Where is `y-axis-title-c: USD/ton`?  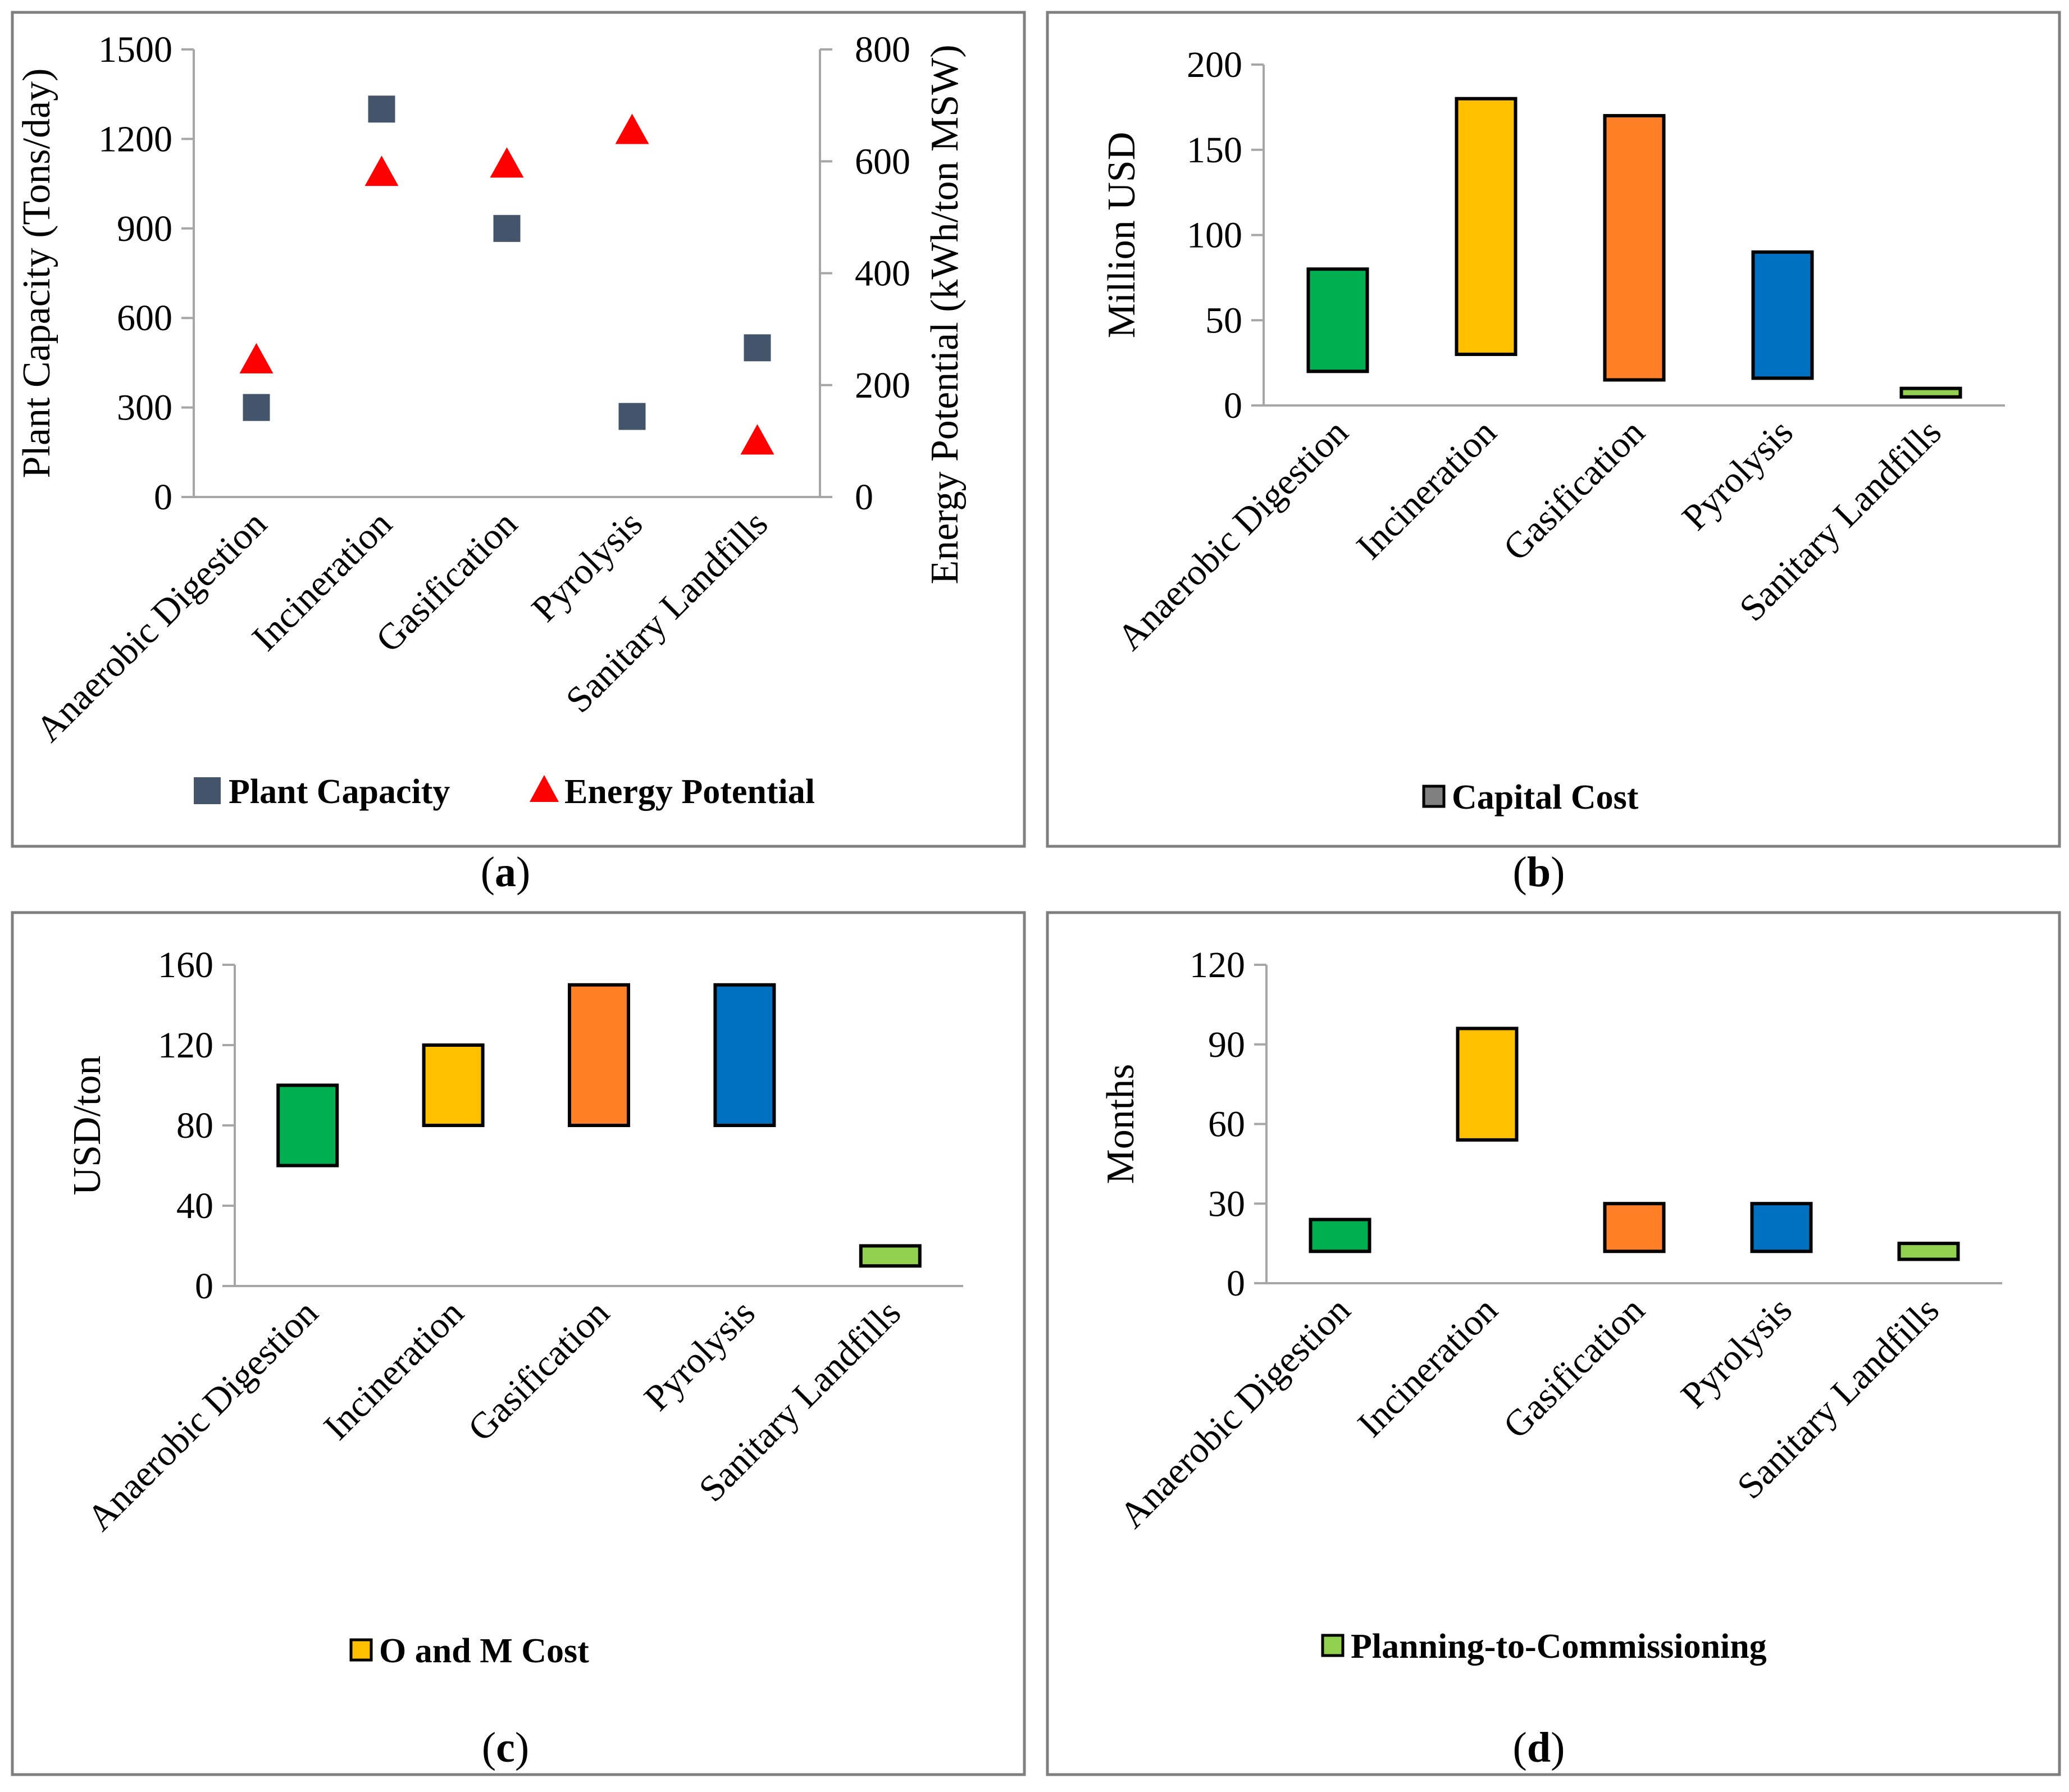
y-axis-title-c: USD/ton is located at coordinates (87, 1126).